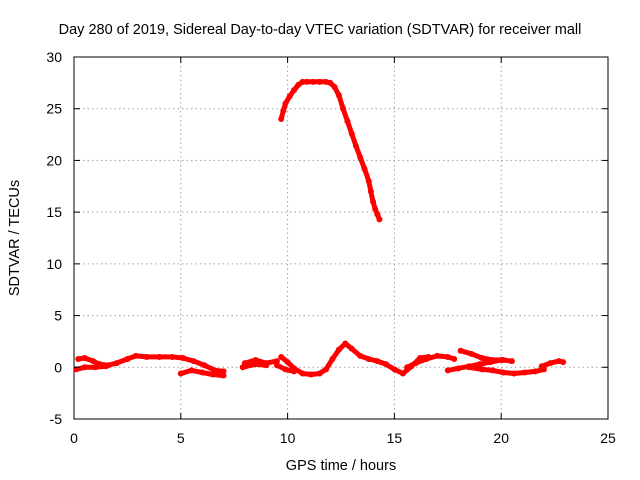  What do you see at coordinates (341, 466) in the screenshot?
I see `x-axis-label: GPS time / hours` at bounding box center [341, 466].